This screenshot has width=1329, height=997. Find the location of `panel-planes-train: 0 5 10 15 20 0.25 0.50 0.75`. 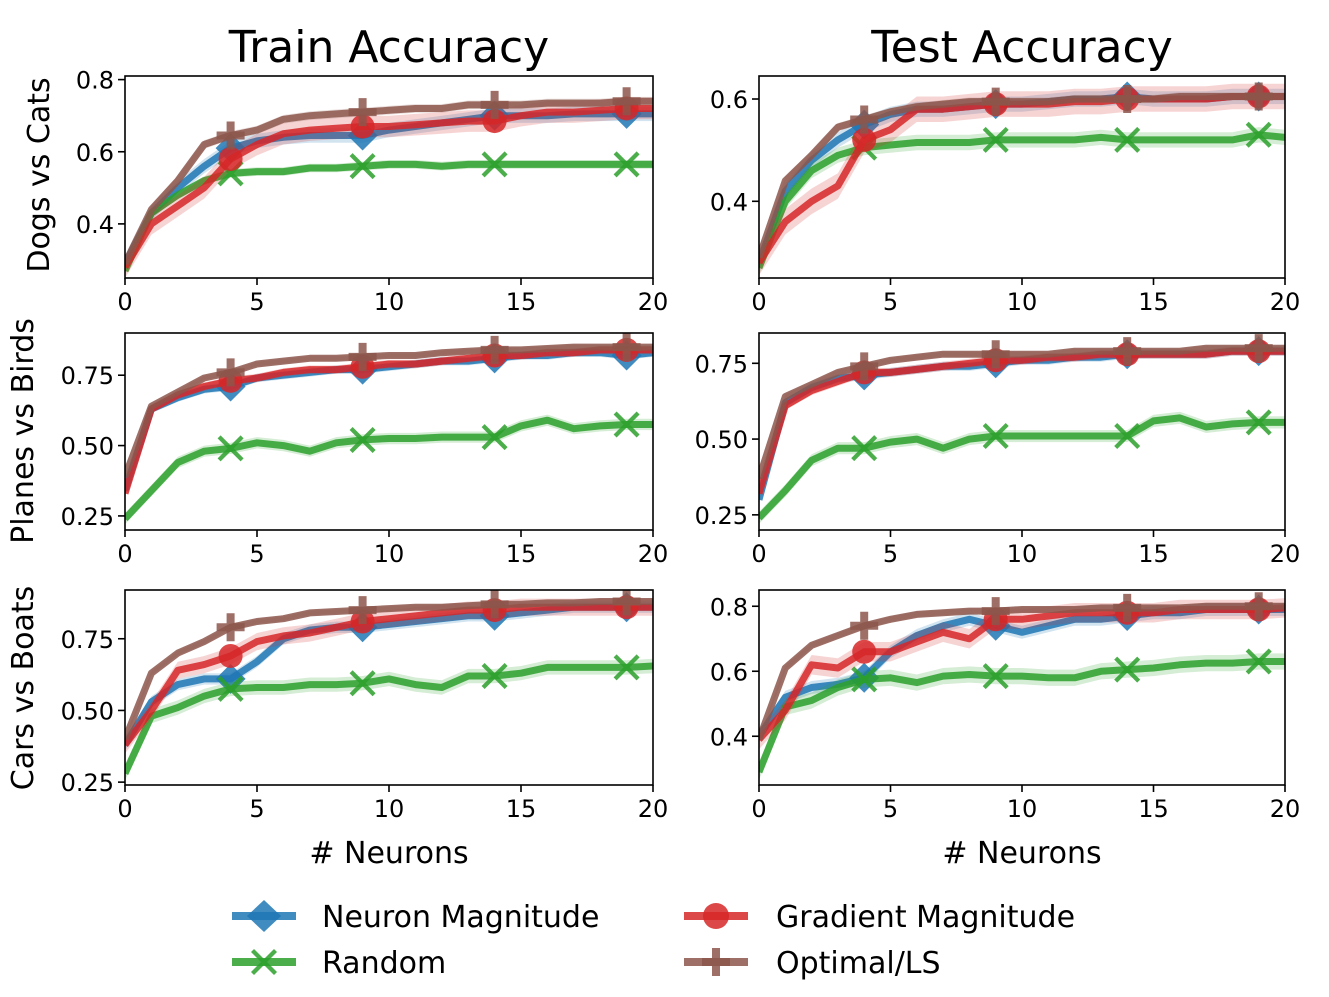

panel-planes-train: 0 5 10 15 20 0.25 0.50 0.75 is located at coordinates (365, 450).